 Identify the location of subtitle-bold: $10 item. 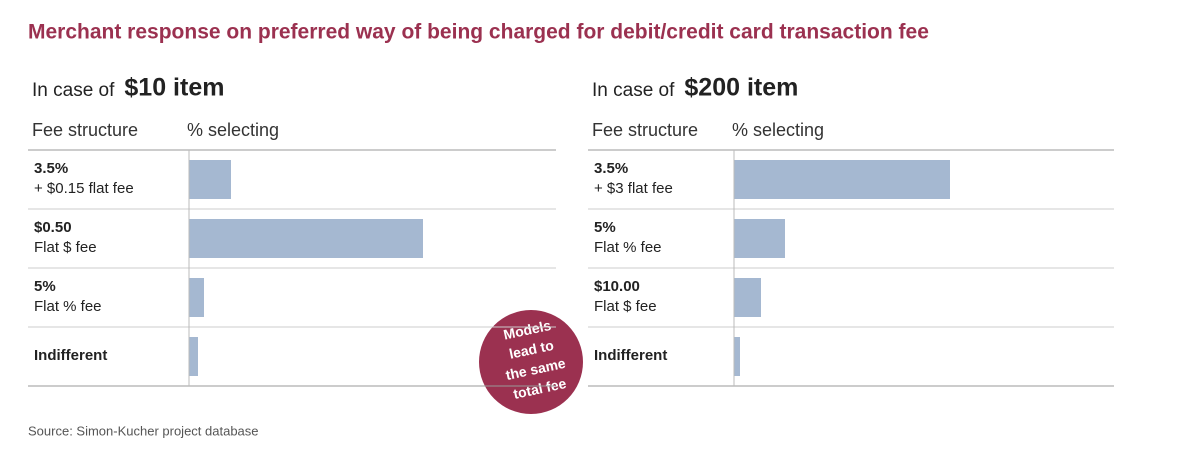
(174, 88).